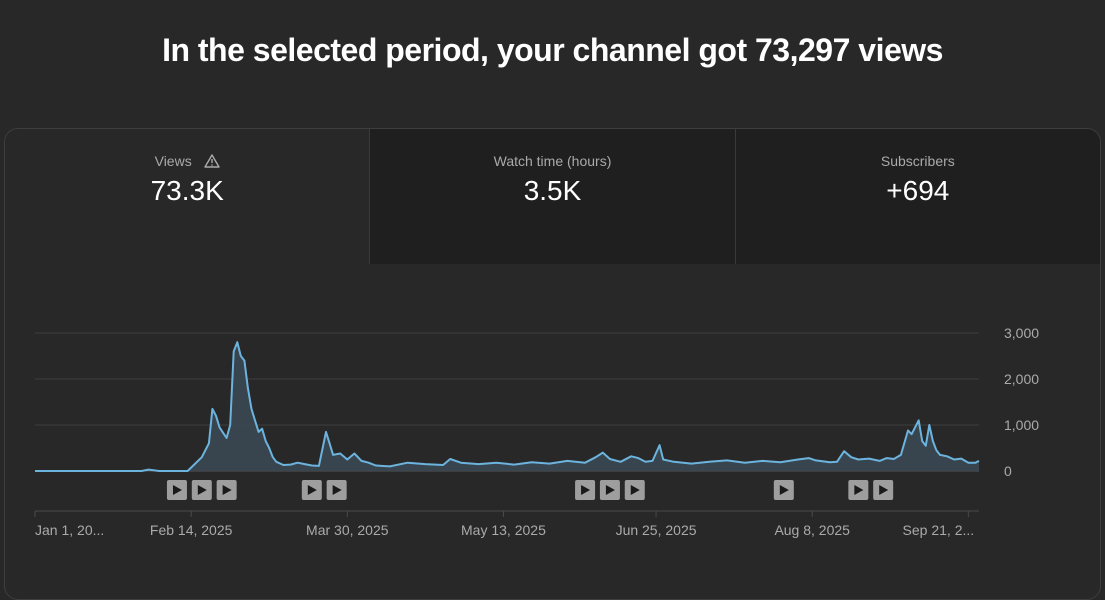  I want to click on tab-subscribers-label: Subscribers, so click(917, 161).